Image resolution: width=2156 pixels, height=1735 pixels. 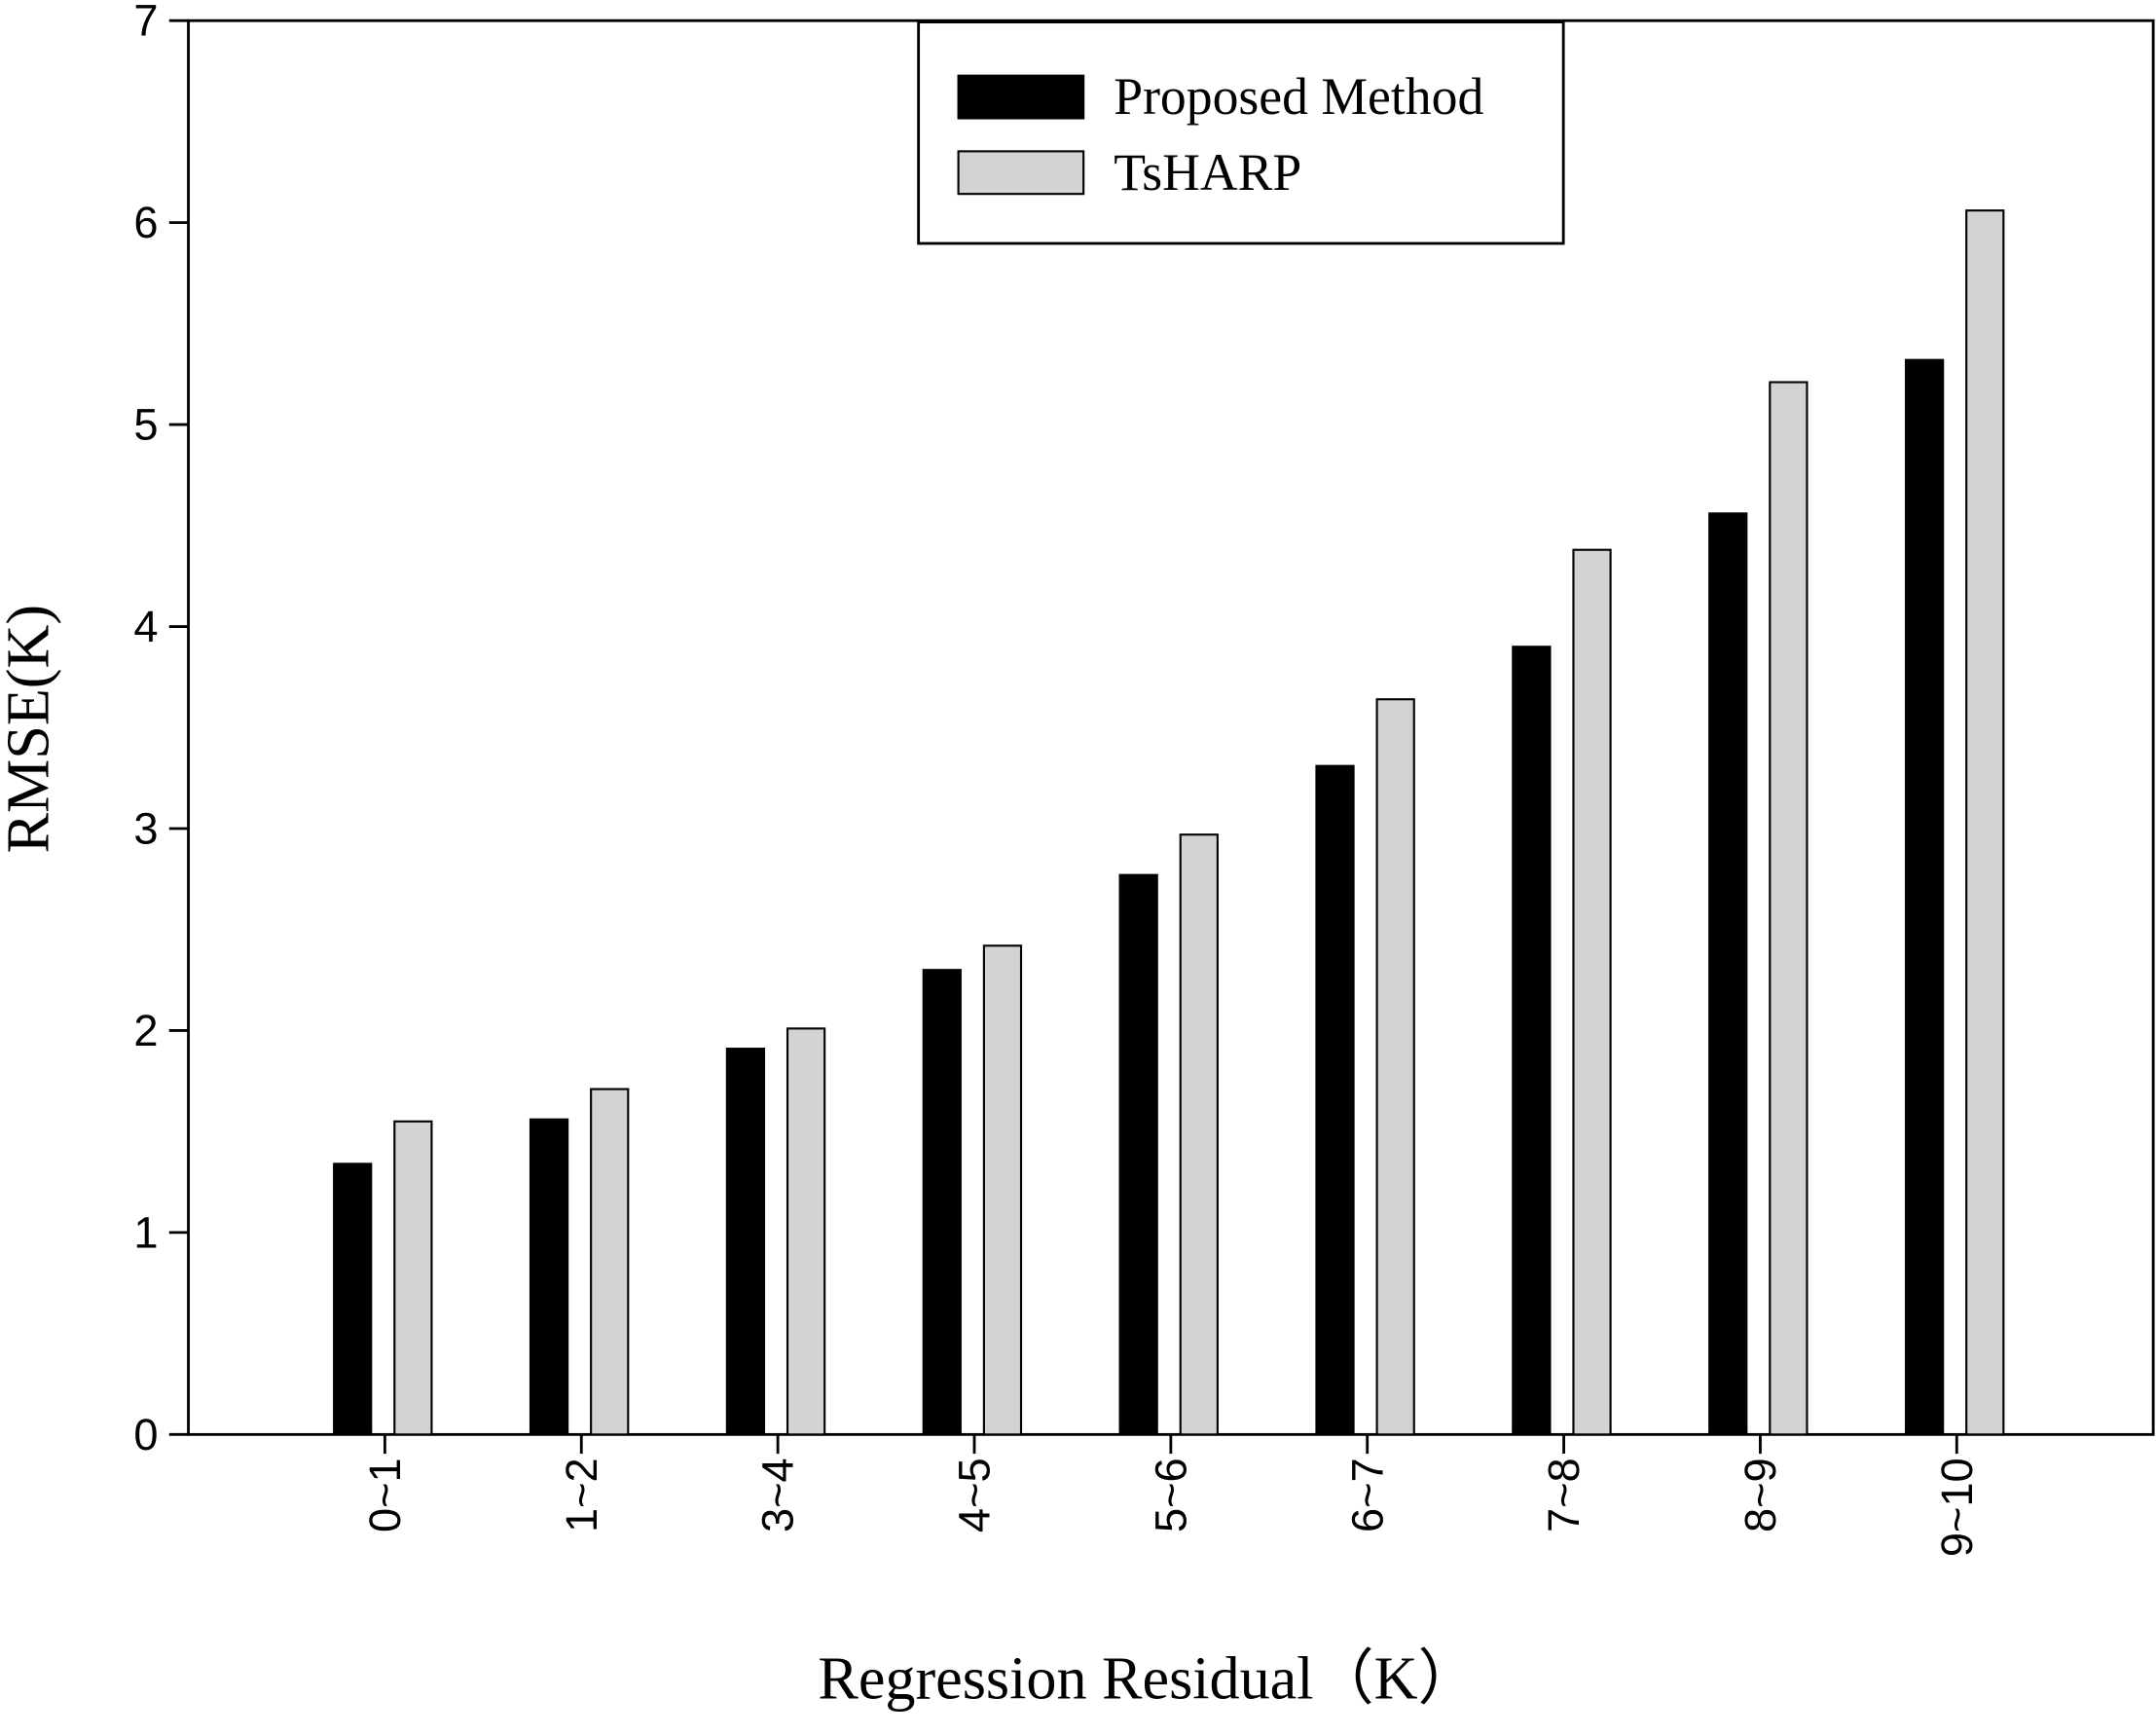 What do you see at coordinates (145, 425) in the screenshot?
I see `y-tick-label: 5` at bounding box center [145, 425].